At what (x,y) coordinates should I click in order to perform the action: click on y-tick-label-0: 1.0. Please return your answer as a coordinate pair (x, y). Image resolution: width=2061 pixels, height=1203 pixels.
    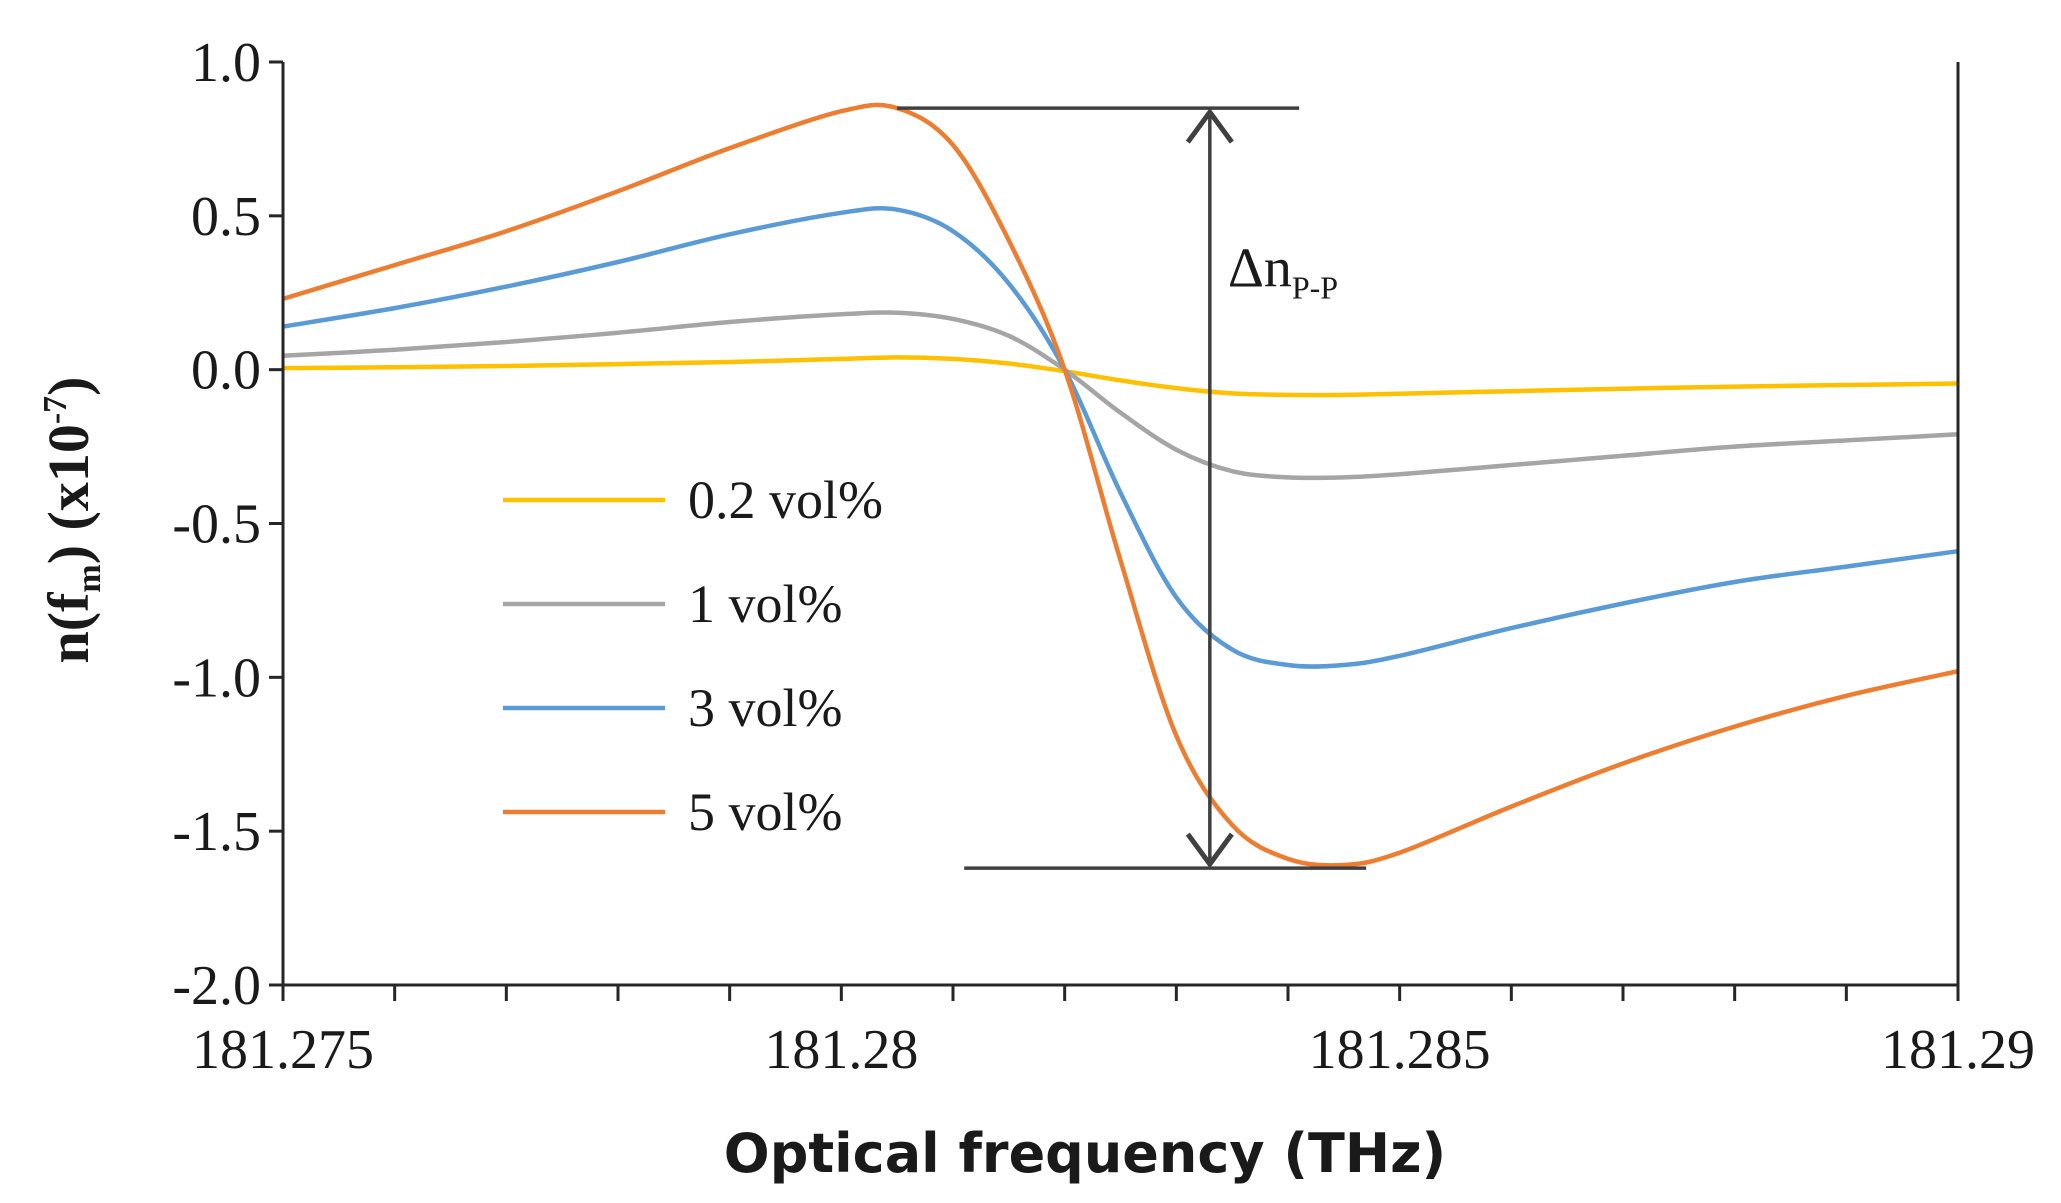
    Looking at the image, I should click on (226, 63).